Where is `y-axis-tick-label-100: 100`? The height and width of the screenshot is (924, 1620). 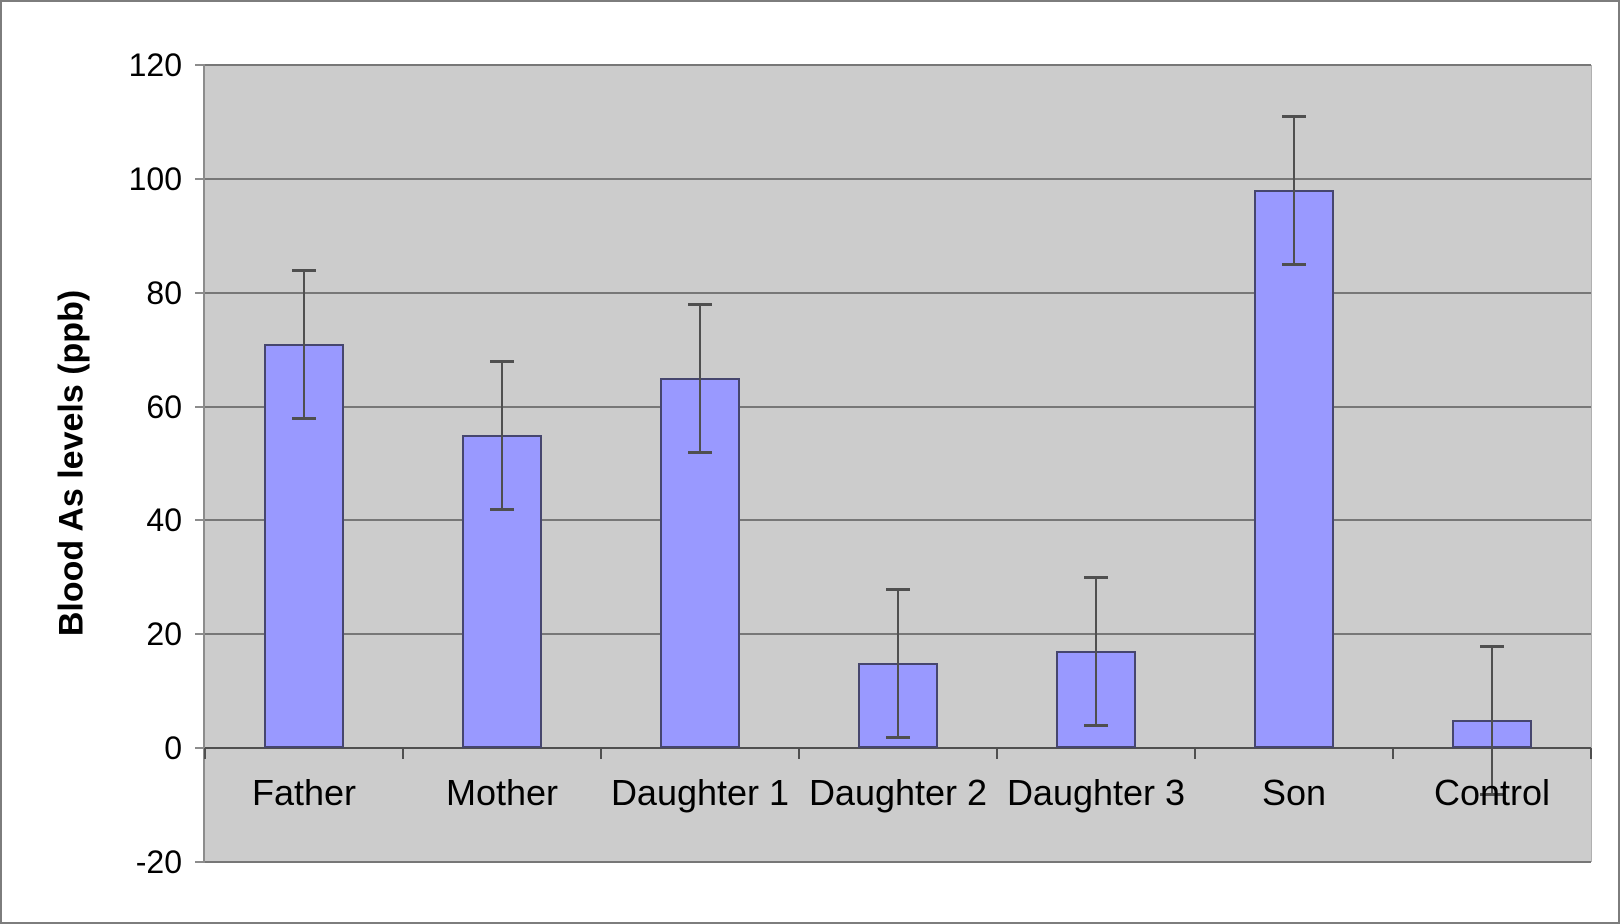 y-axis-tick-label-100: 100 is located at coordinates (155, 178).